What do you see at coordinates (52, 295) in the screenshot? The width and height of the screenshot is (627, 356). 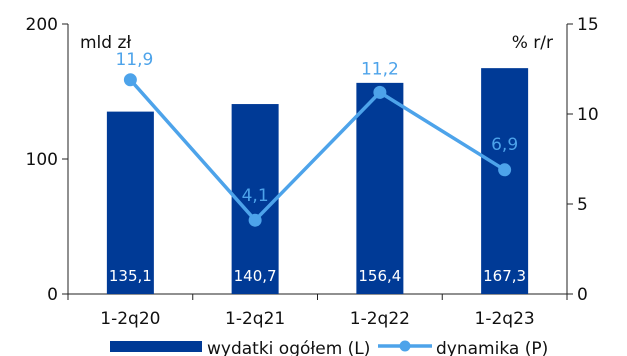 I see `left-tick-label: 0` at bounding box center [52, 295].